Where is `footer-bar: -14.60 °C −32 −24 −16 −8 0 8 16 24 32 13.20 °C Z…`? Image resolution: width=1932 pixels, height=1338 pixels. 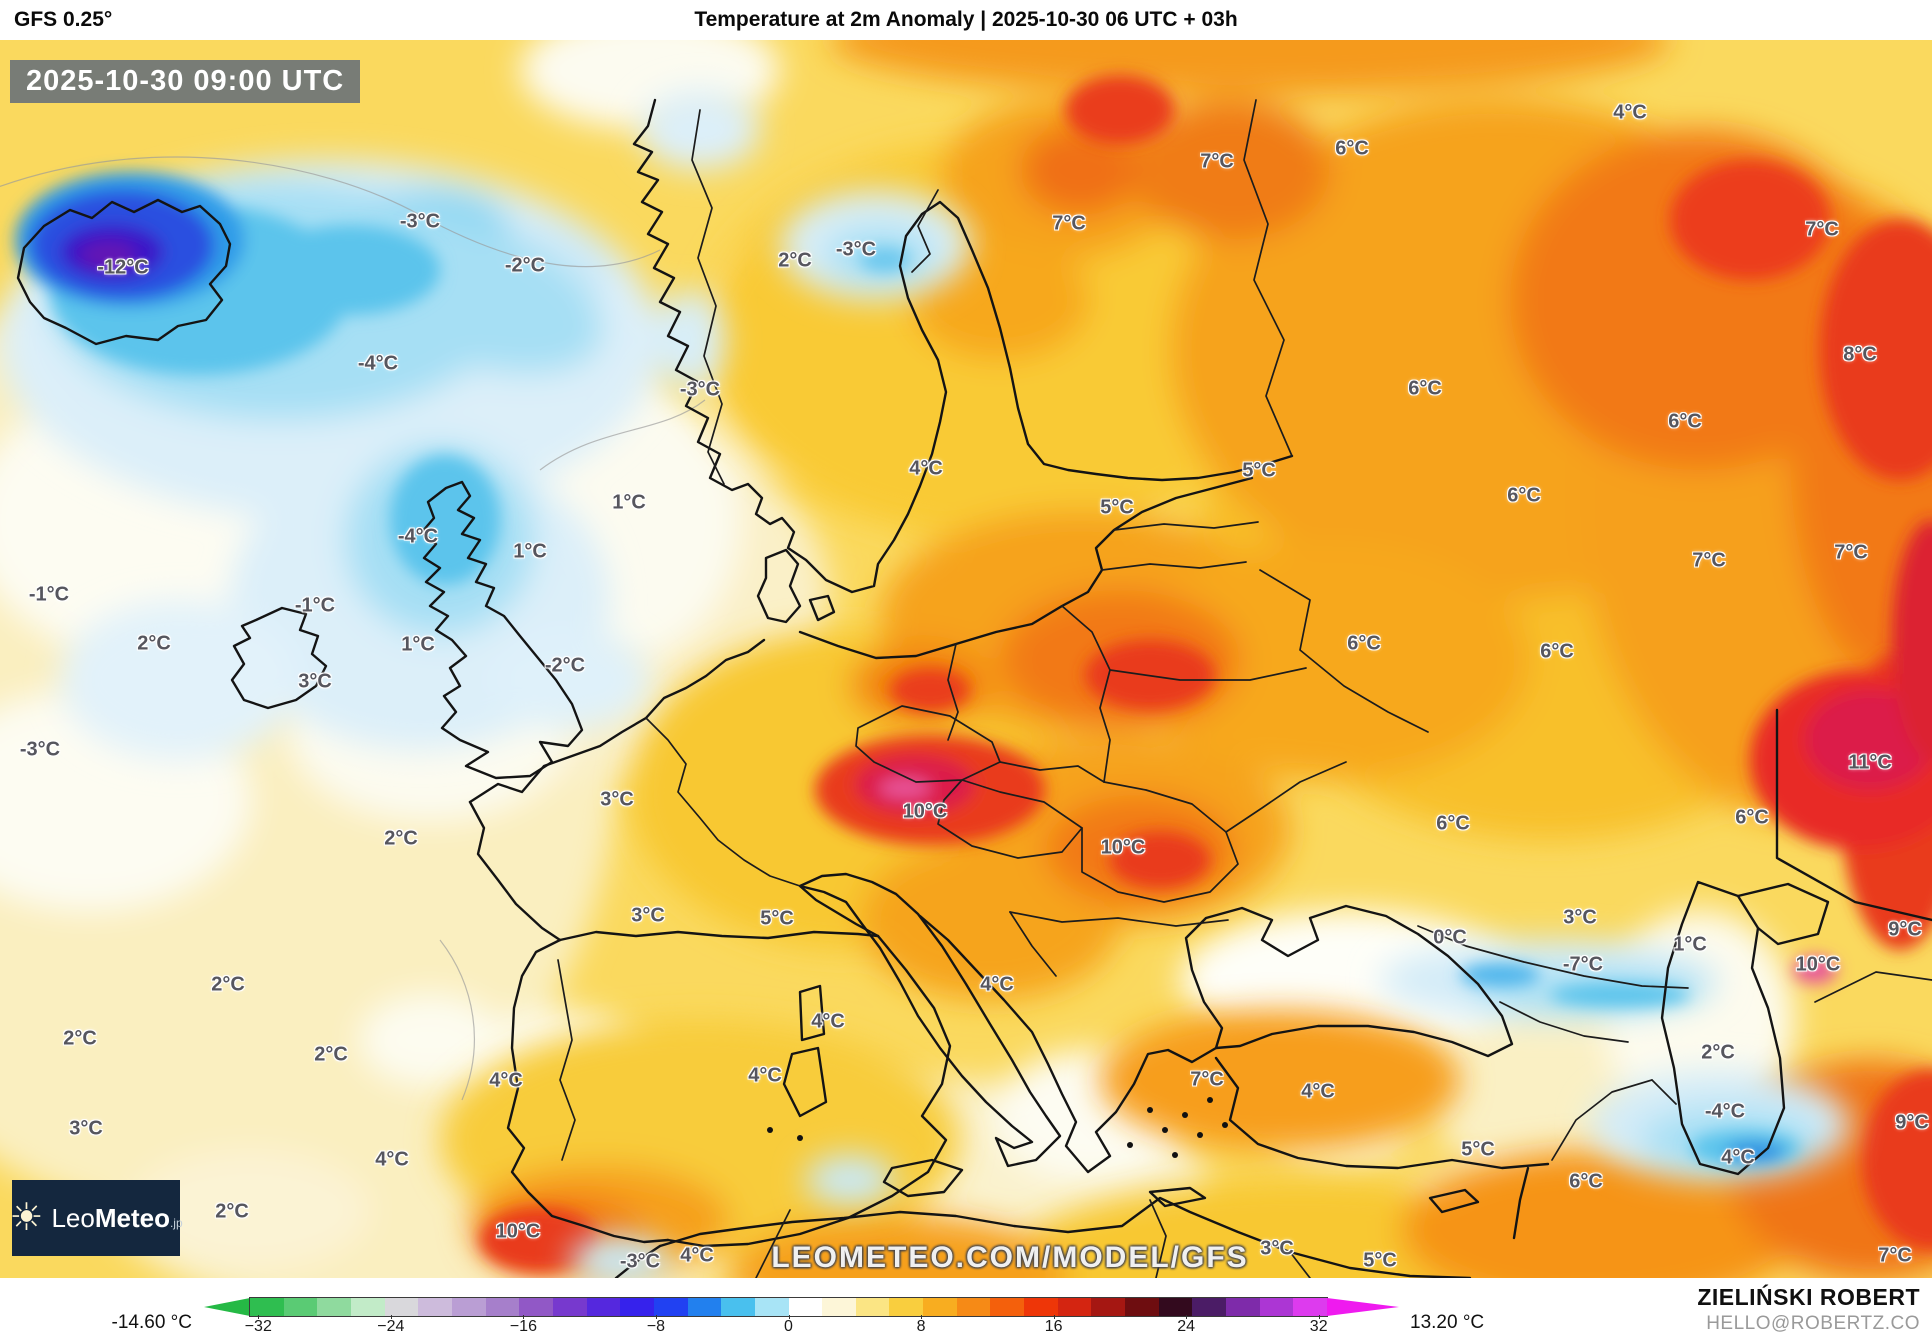
footer-bar: -14.60 °C −32 −24 −16 −8 0 8 16 24 32 13.20 °C Z… is located at coordinates (966, 1308).